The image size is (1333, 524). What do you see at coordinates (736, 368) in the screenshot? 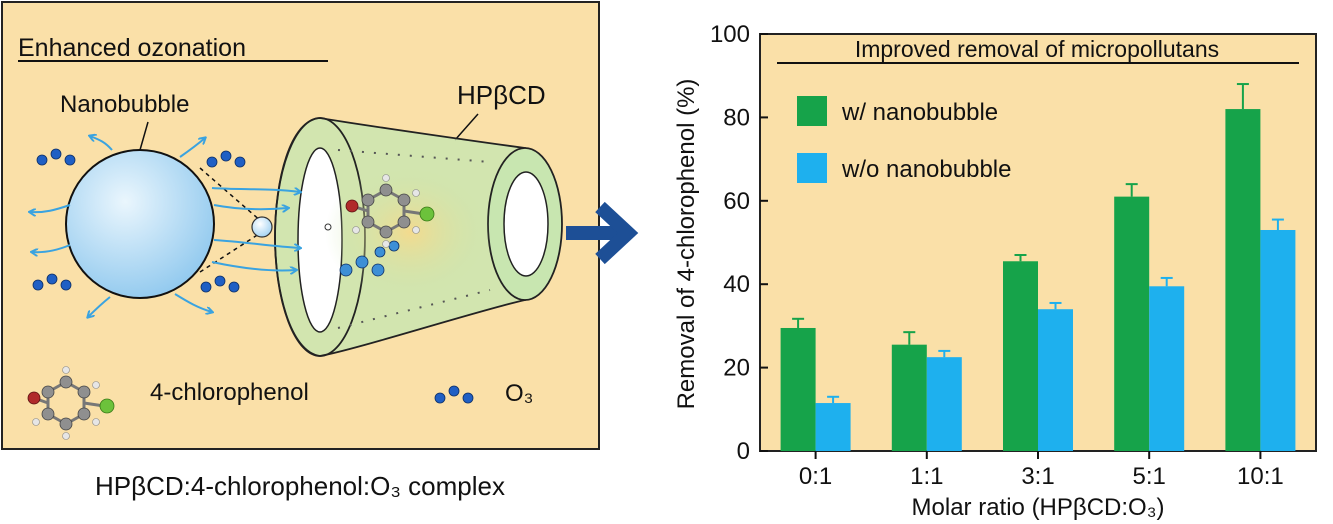
I see `y-tick-label: 20` at bounding box center [736, 368].